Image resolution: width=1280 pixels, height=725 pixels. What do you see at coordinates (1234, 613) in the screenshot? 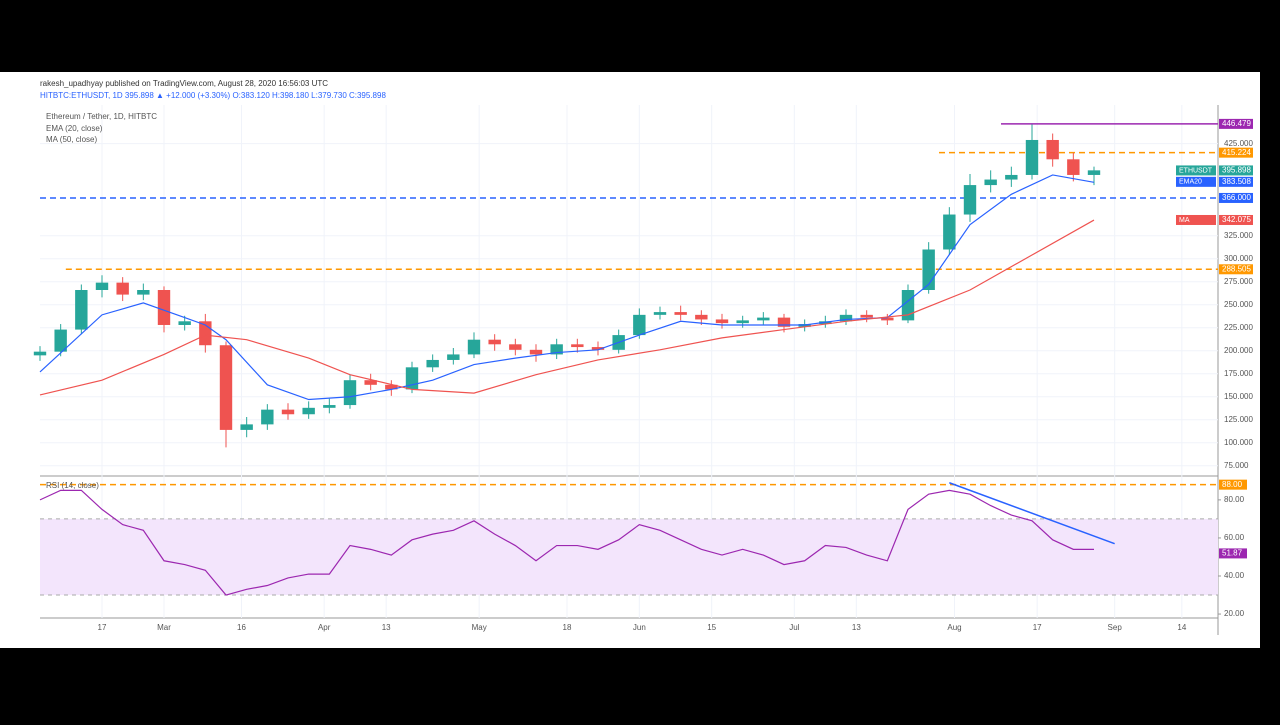
I see `y-tick-label: 20.00` at bounding box center [1234, 613].